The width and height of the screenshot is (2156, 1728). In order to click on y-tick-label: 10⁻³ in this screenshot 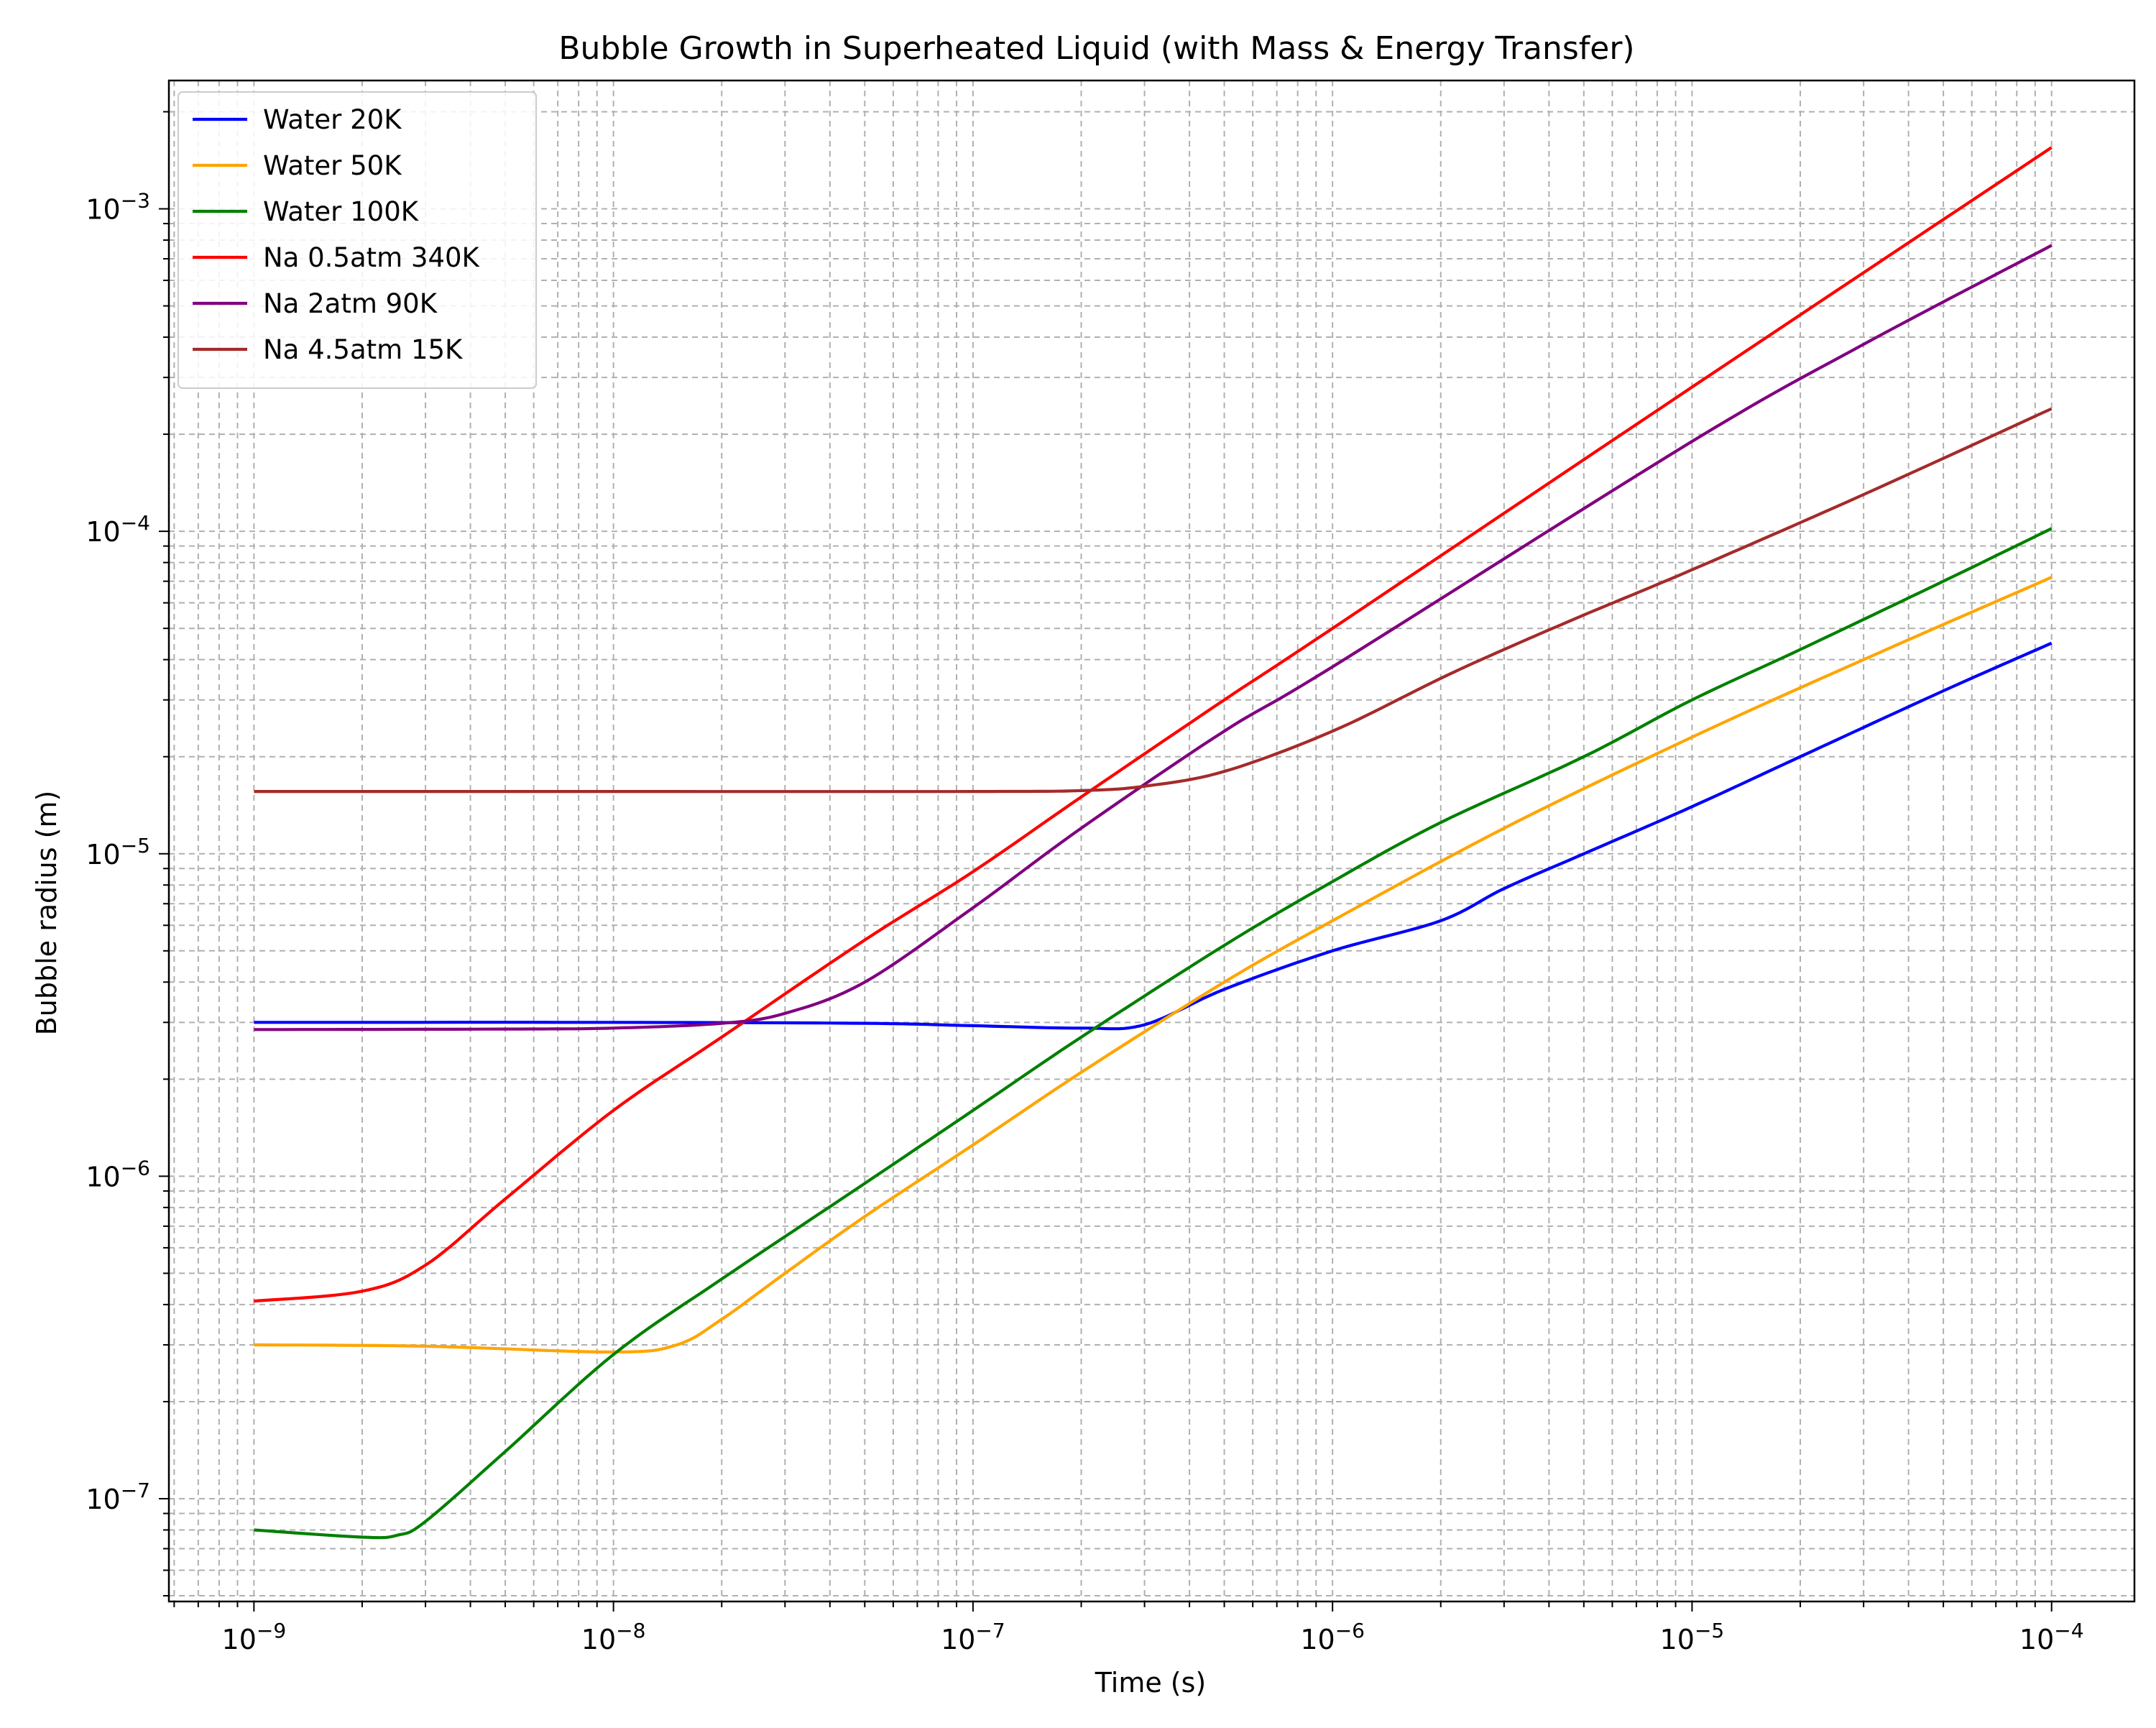, I will do `click(118, 208)`.